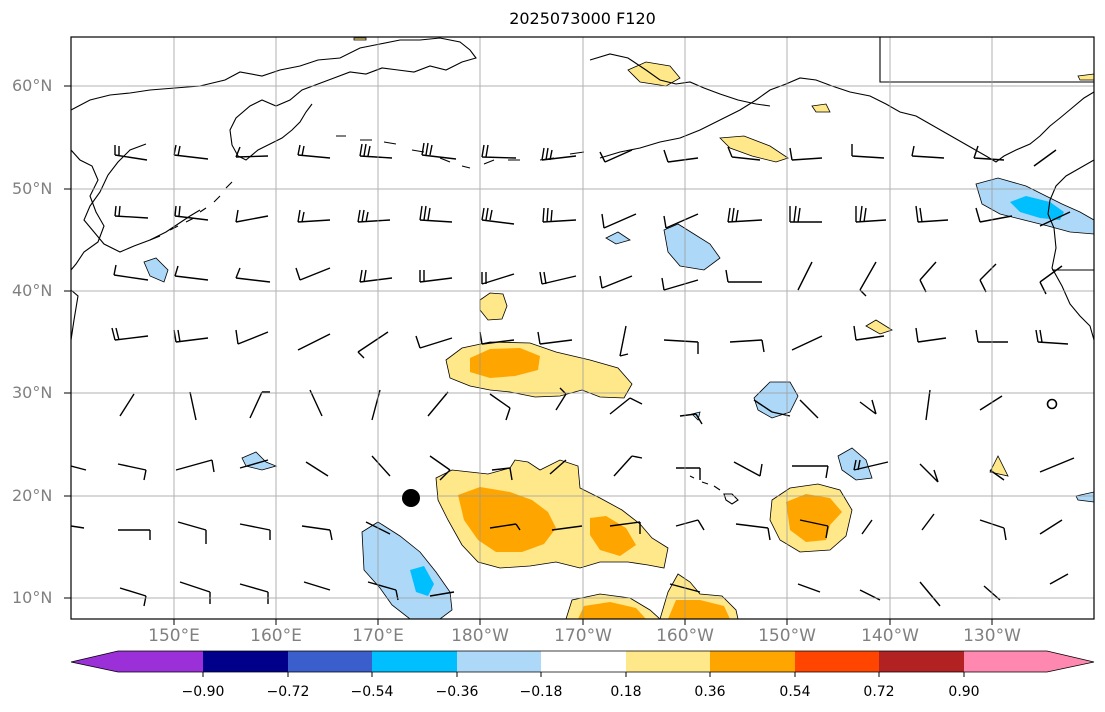 The height and width of the screenshot is (712, 1105). Describe the element at coordinates (787, 636) in the screenshot. I see `lon-label-150w: 150°W` at that location.